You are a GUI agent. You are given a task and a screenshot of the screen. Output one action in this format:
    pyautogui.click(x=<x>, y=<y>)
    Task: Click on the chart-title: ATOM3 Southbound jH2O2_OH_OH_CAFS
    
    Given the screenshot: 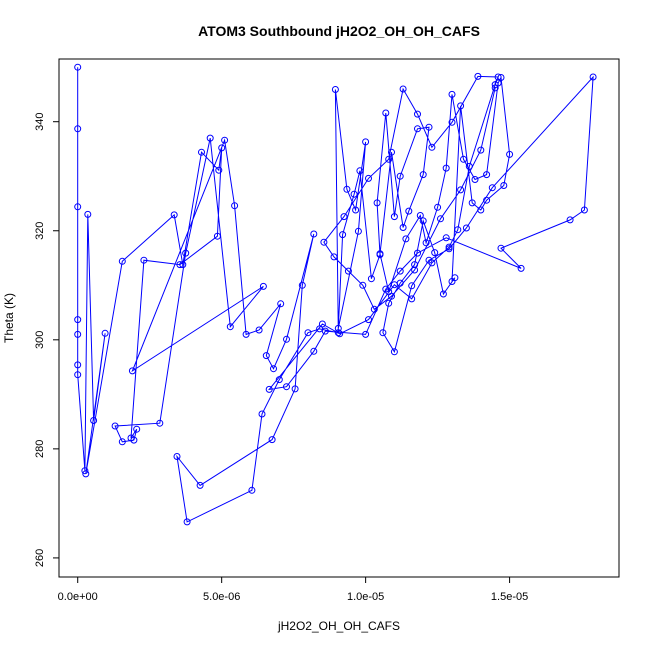 What is the action you would take?
    pyautogui.click(x=339, y=31)
    